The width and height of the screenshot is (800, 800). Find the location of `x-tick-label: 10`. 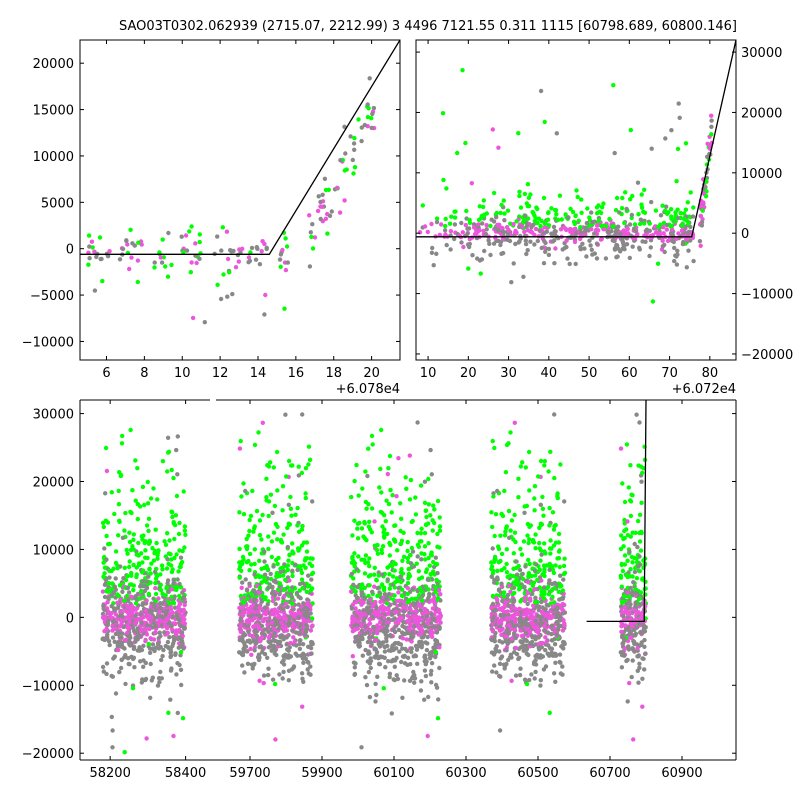

x-tick-label: 10 is located at coordinates (428, 373).